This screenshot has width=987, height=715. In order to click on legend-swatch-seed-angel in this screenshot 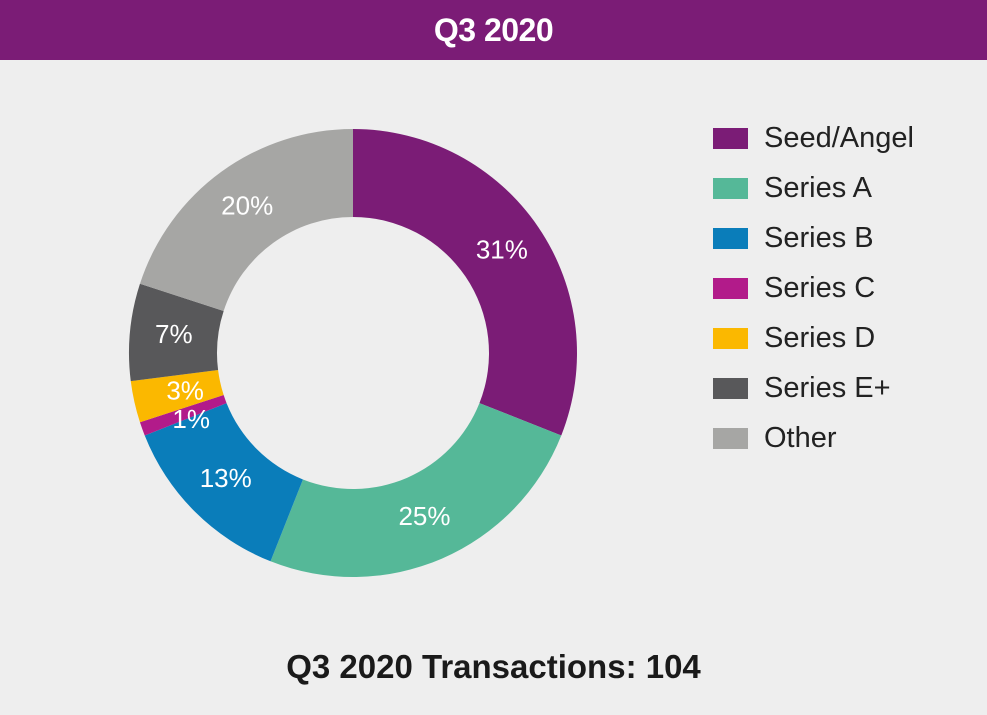, I will do `click(730, 138)`.